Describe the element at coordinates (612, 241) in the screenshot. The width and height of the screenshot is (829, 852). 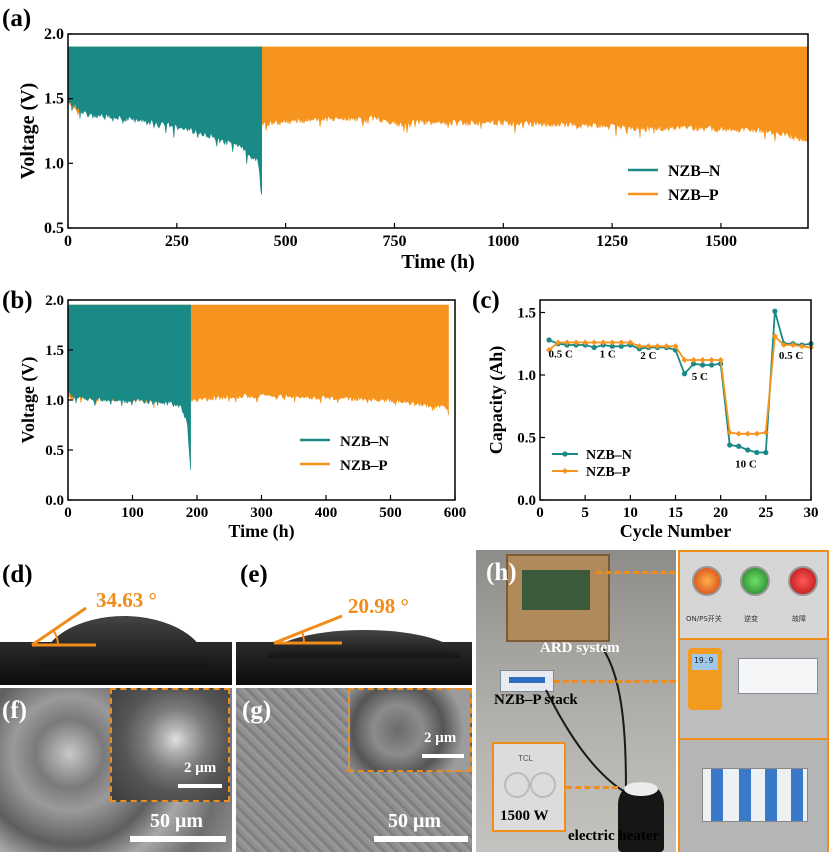
I see `x-tick-label-0-5: 1250` at that location.